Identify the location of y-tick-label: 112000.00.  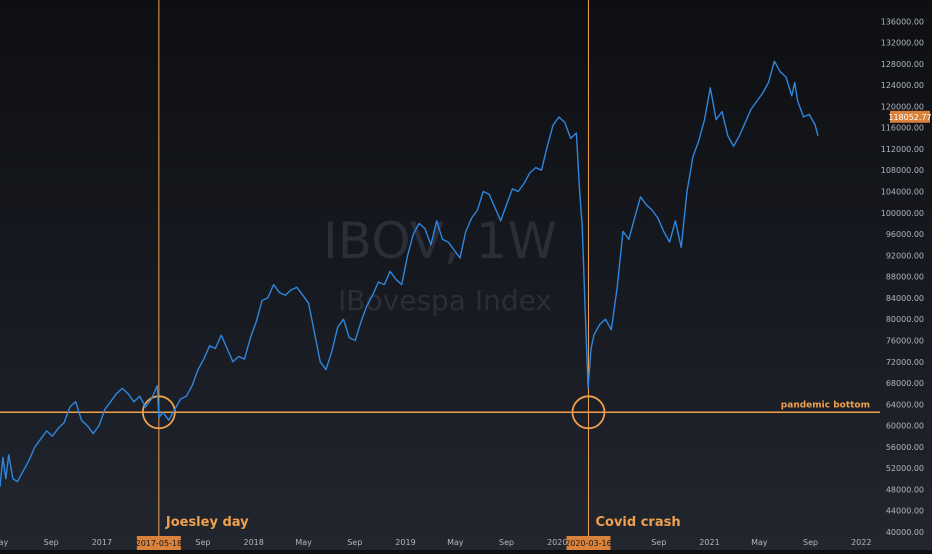
(902, 149).